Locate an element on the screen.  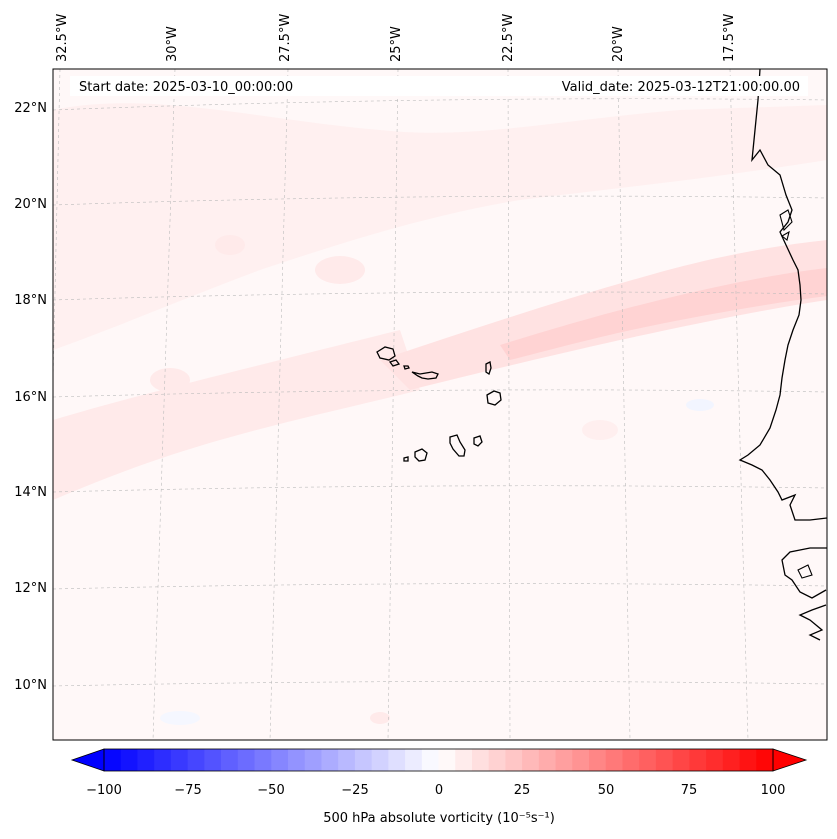
lat-label: 16°N is located at coordinates (30, 397).